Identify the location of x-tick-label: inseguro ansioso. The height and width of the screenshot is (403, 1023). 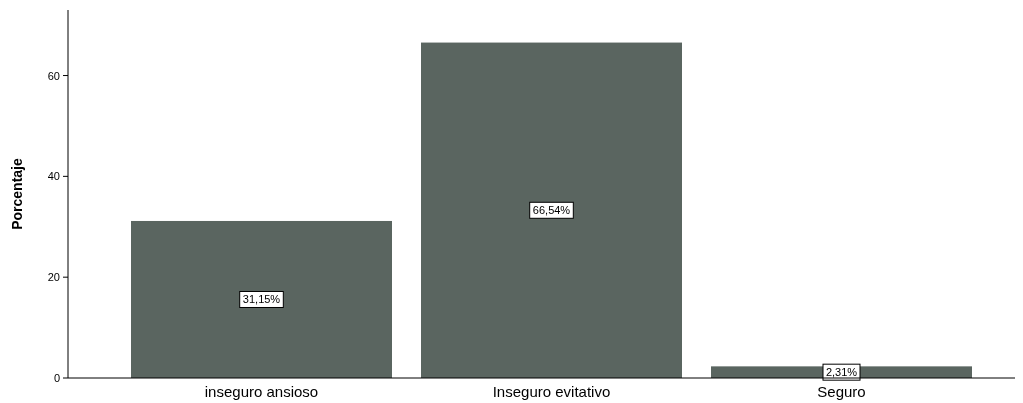
(261, 391).